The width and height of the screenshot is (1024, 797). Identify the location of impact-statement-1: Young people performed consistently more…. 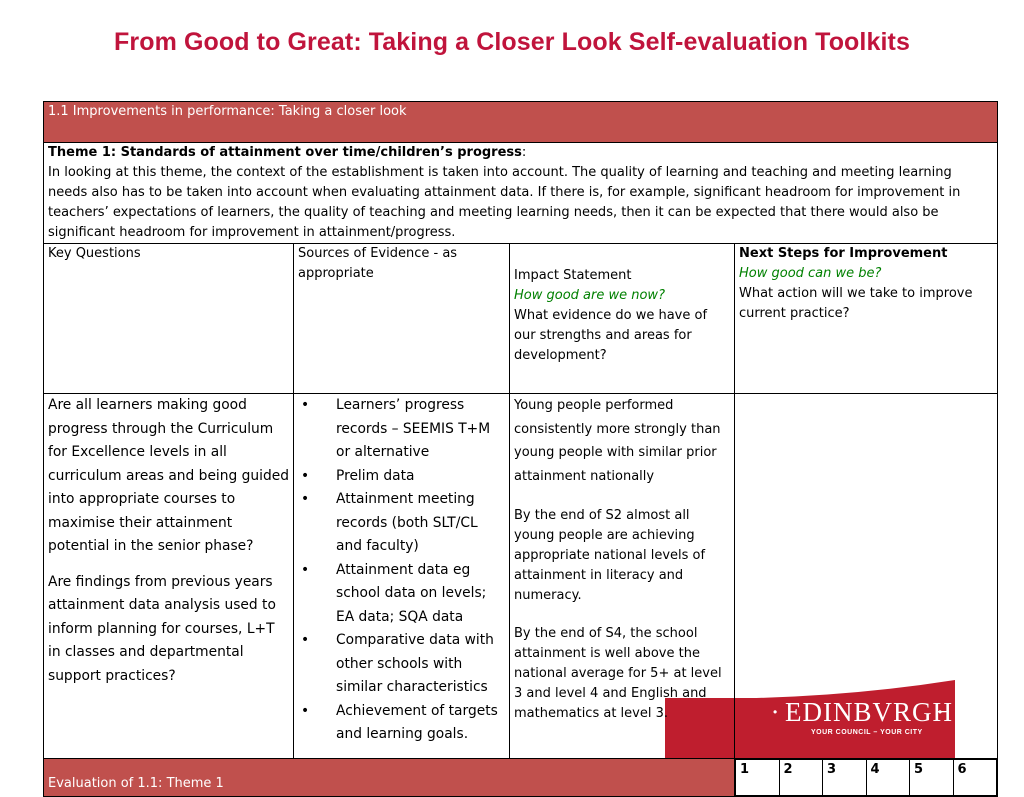
(617, 441).